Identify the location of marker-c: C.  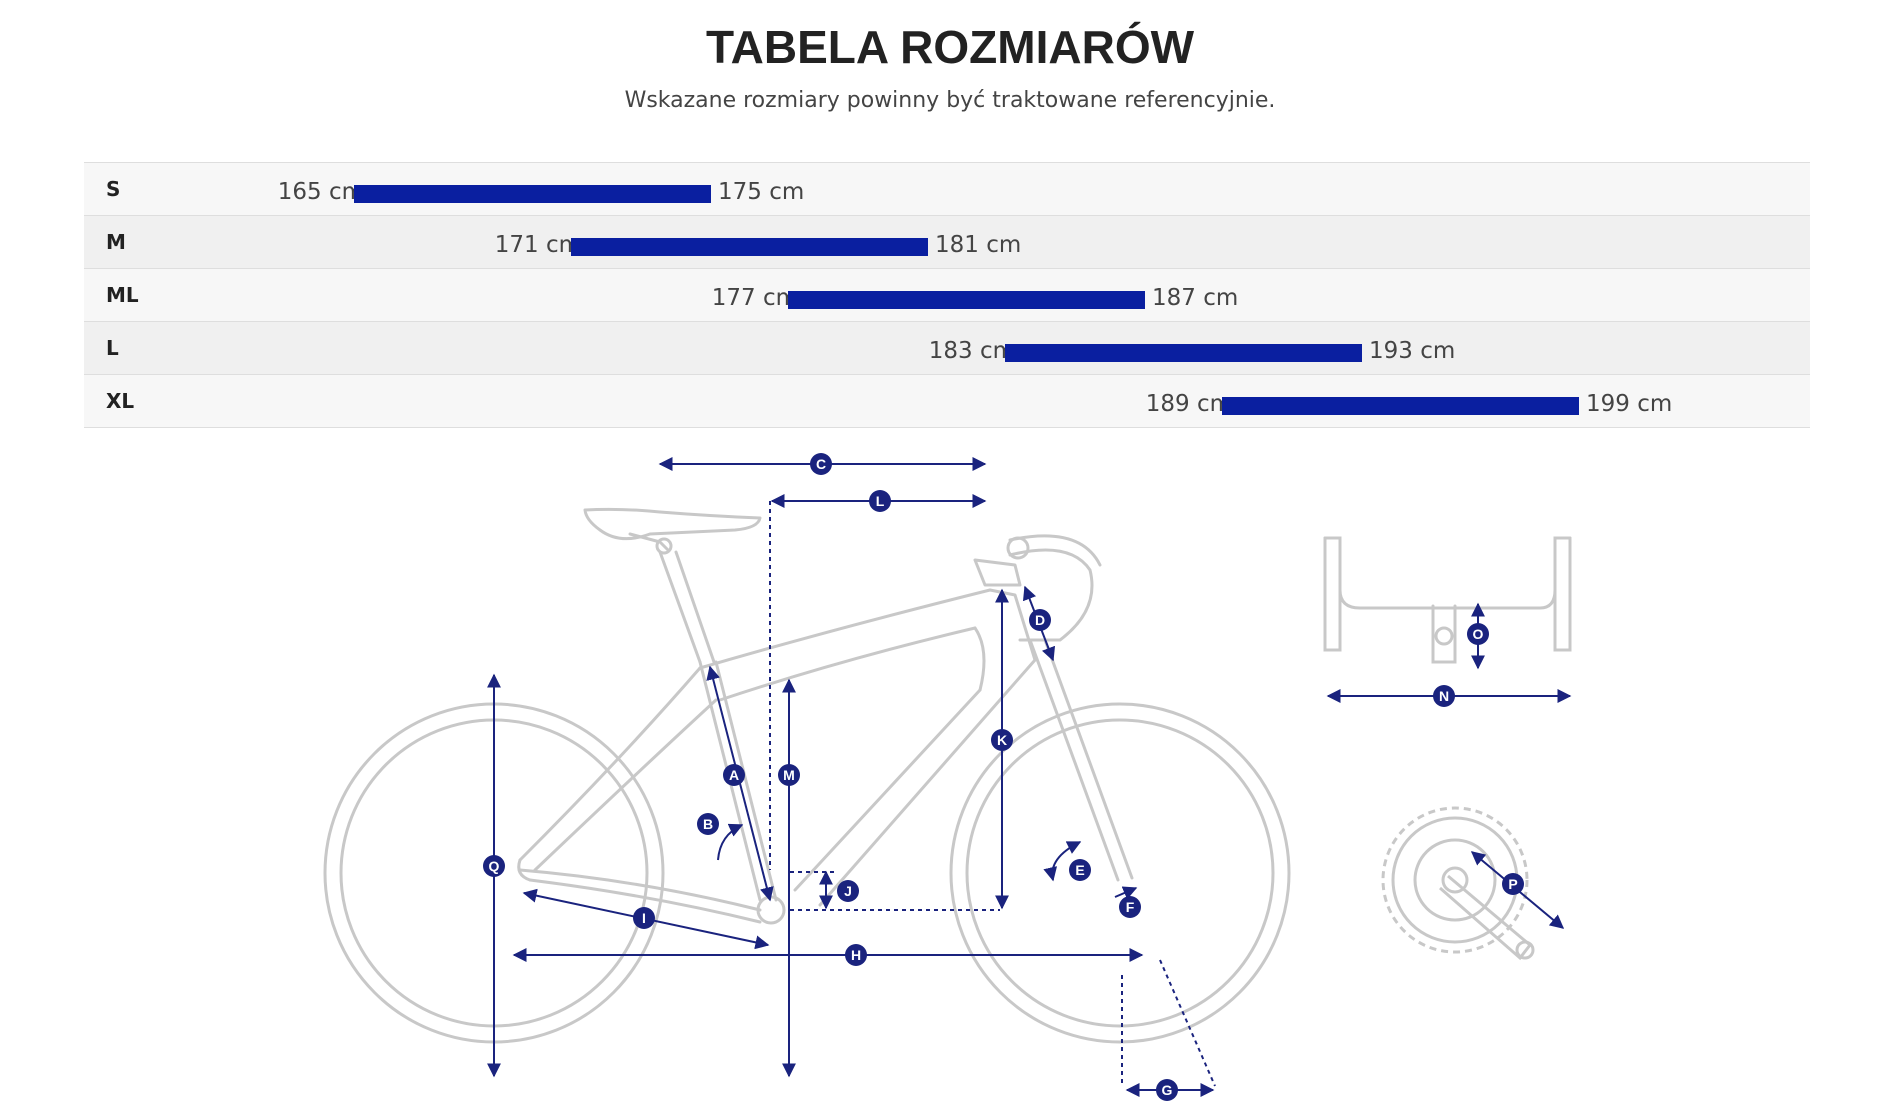
(821, 464).